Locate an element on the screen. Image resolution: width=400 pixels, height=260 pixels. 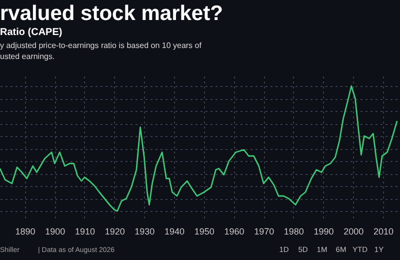
x-tick-label: 1940 is located at coordinates (174, 231).